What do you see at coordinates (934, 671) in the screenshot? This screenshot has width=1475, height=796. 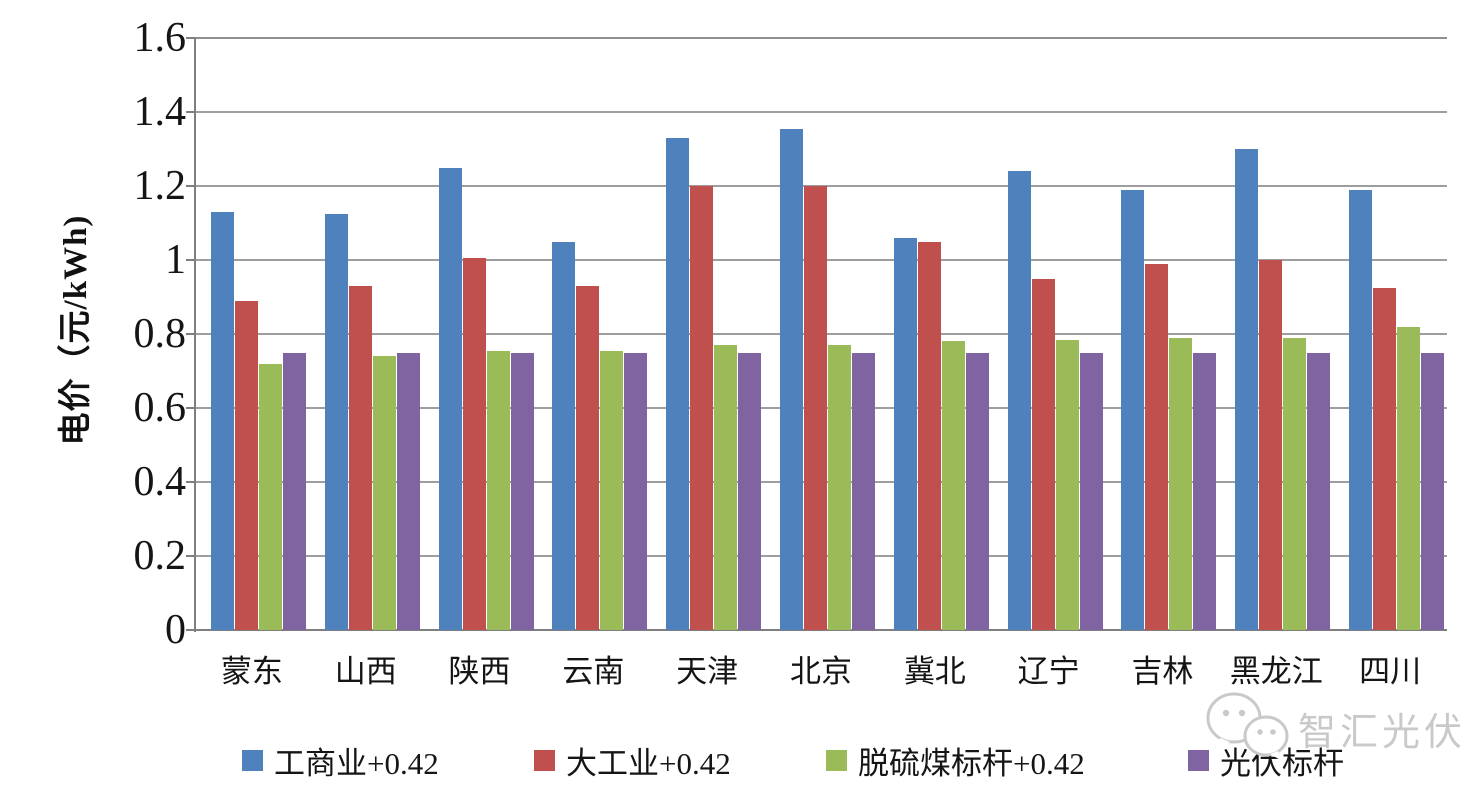 I see `x-category-label: 冀北` at bounding box center [934, 671].